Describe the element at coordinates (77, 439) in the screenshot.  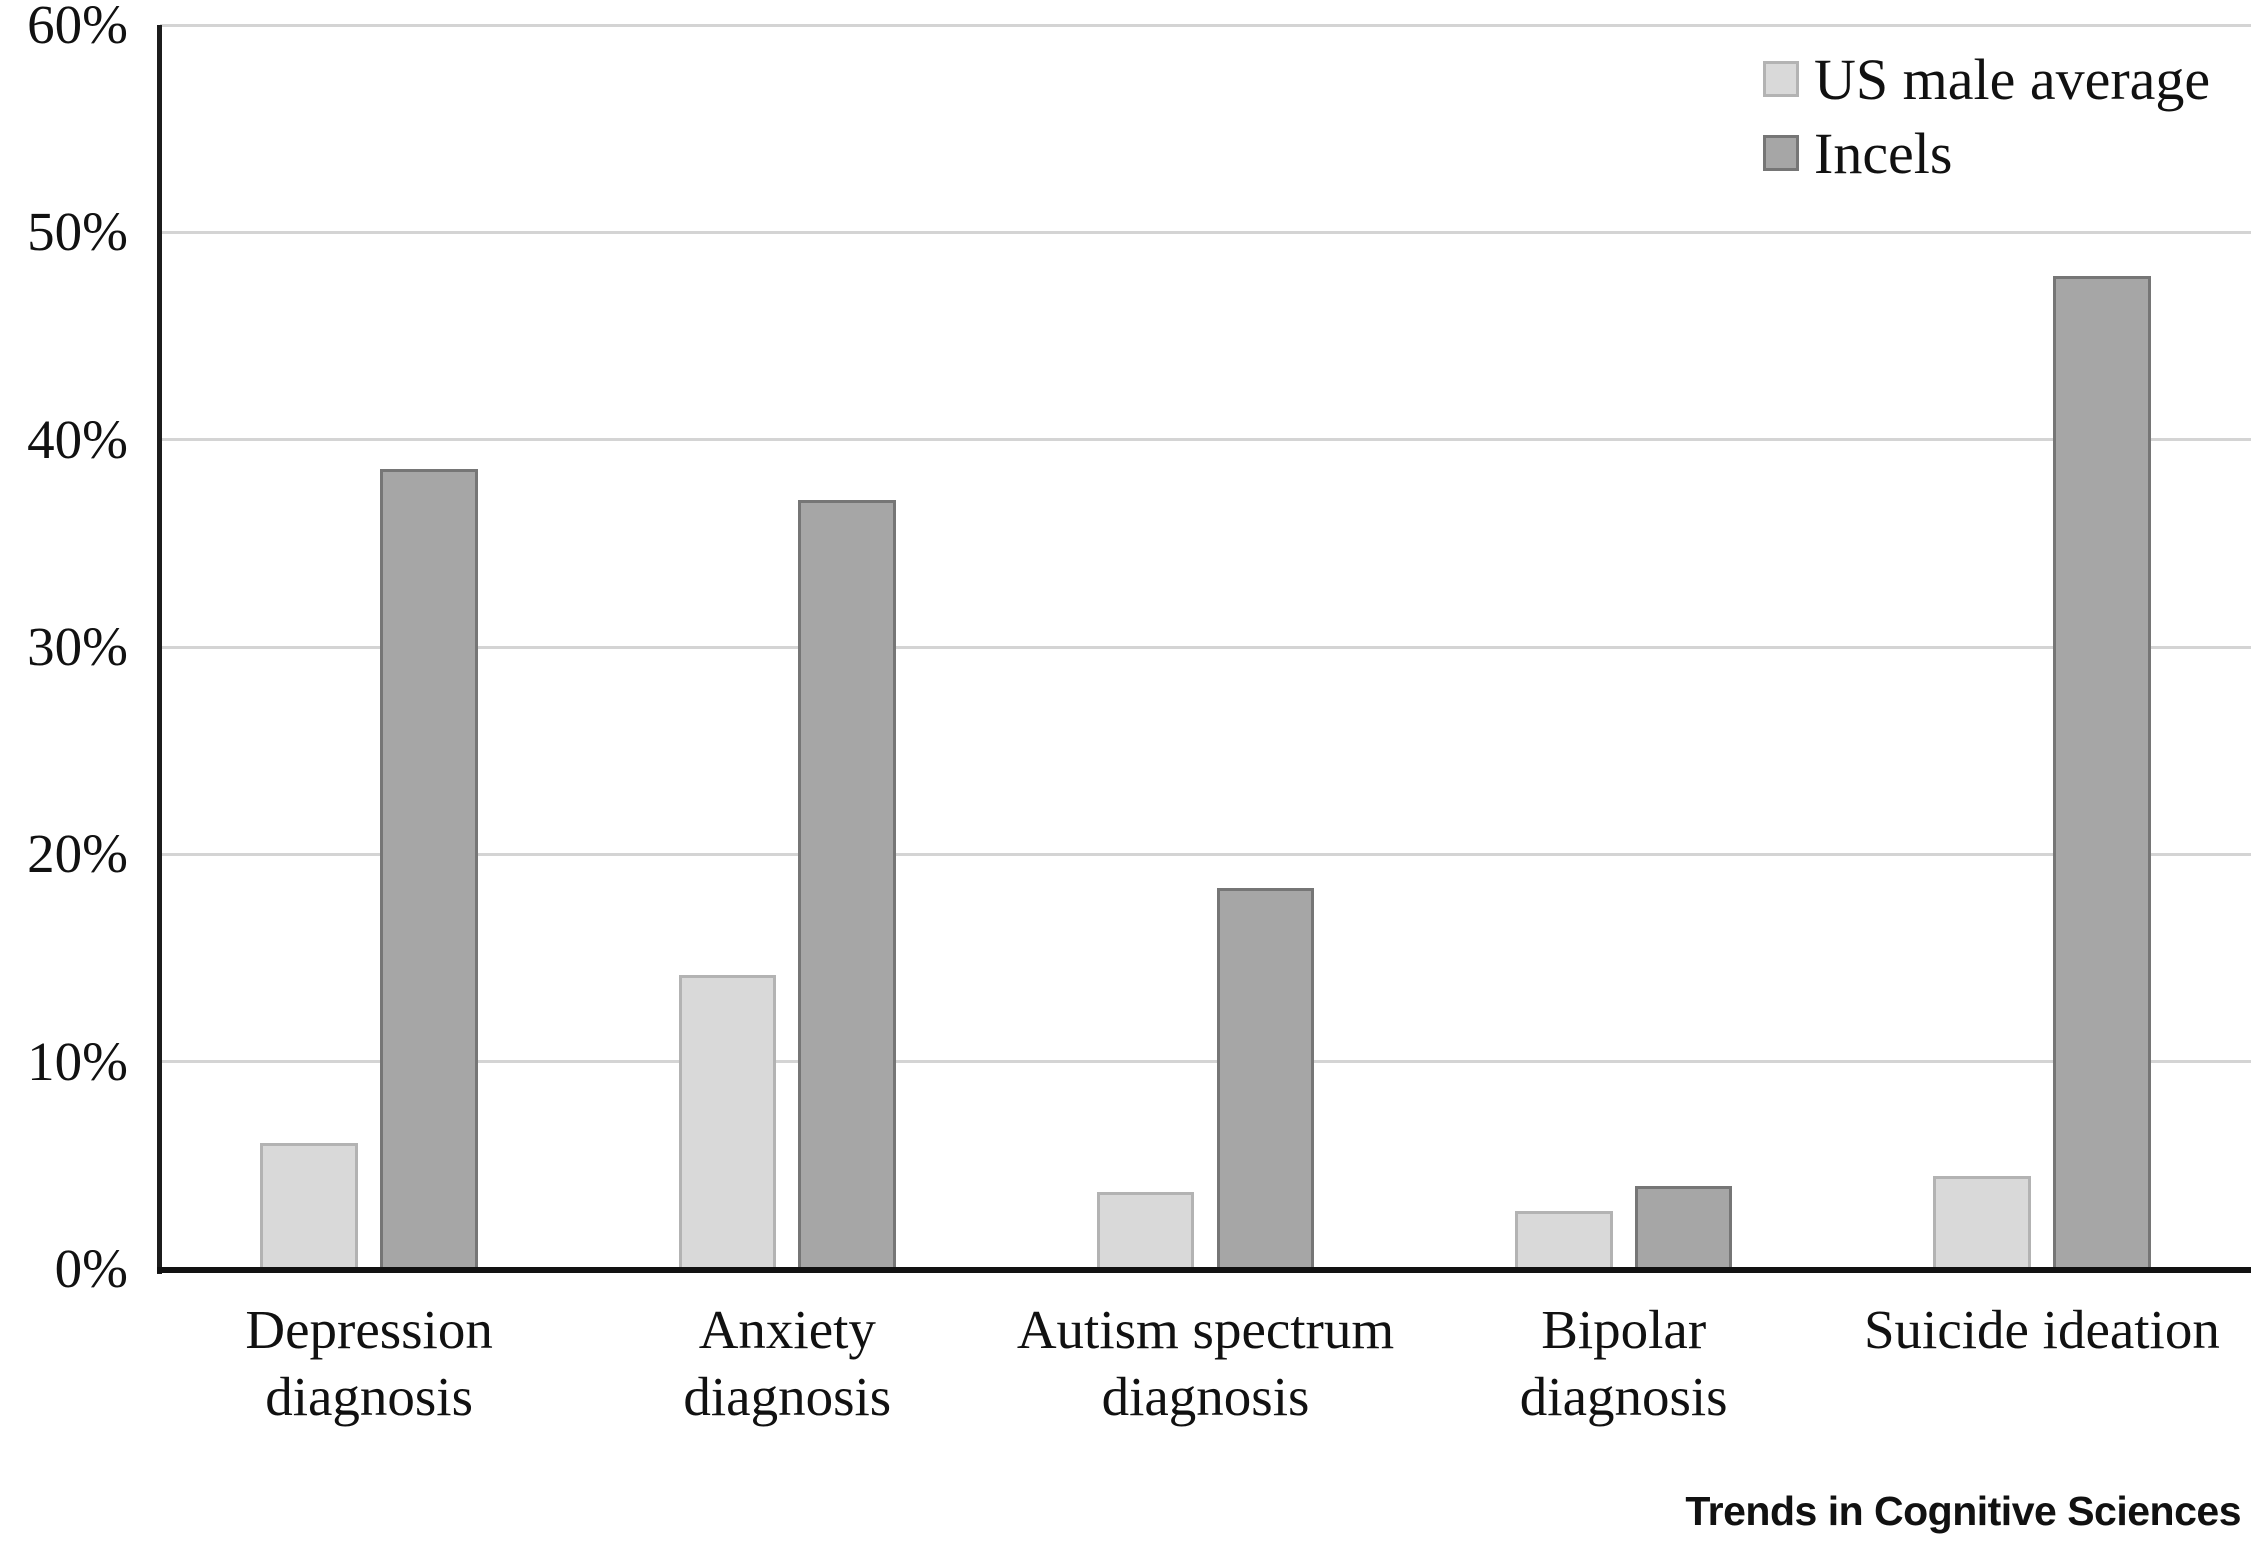
I see `y-tick-label-40%: 40%` at that location.